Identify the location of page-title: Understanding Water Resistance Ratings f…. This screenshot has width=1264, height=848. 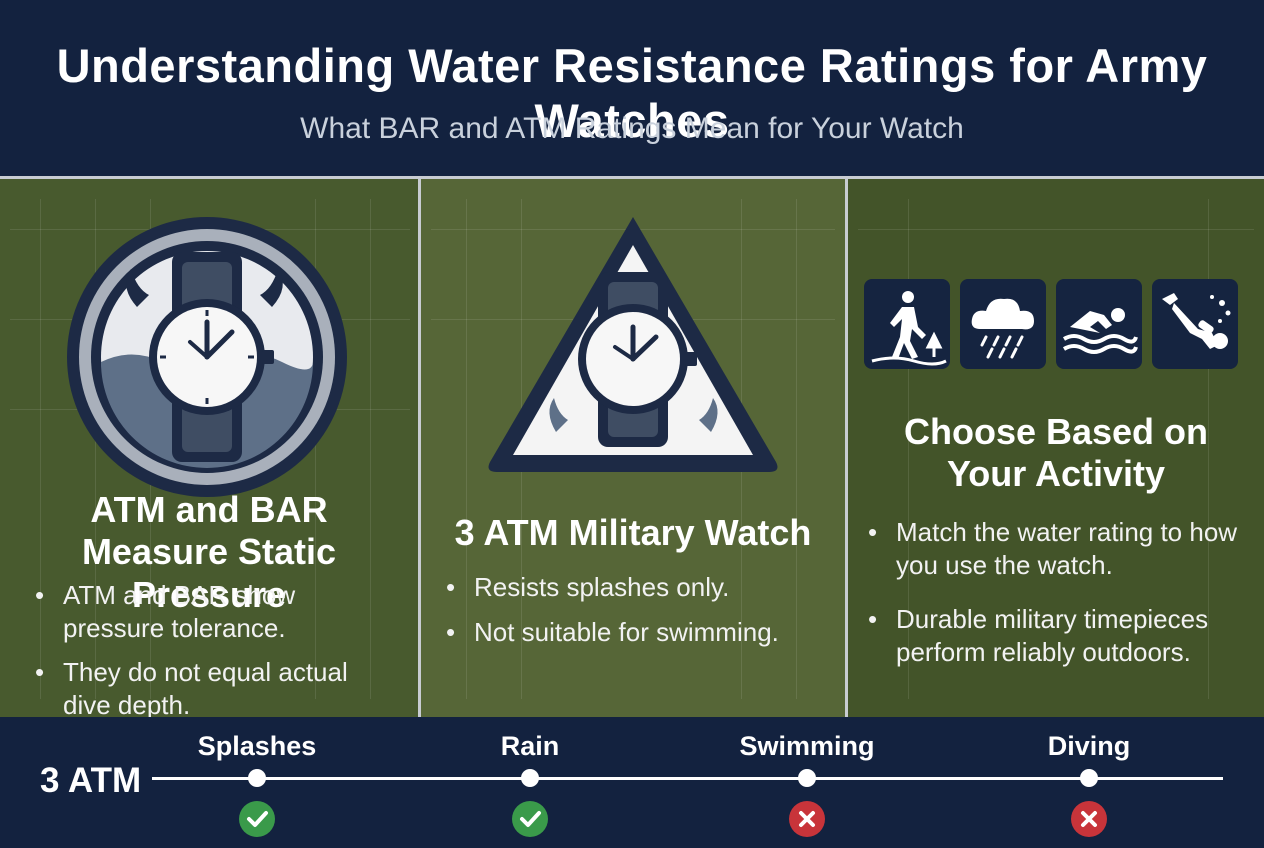
(632, 93).